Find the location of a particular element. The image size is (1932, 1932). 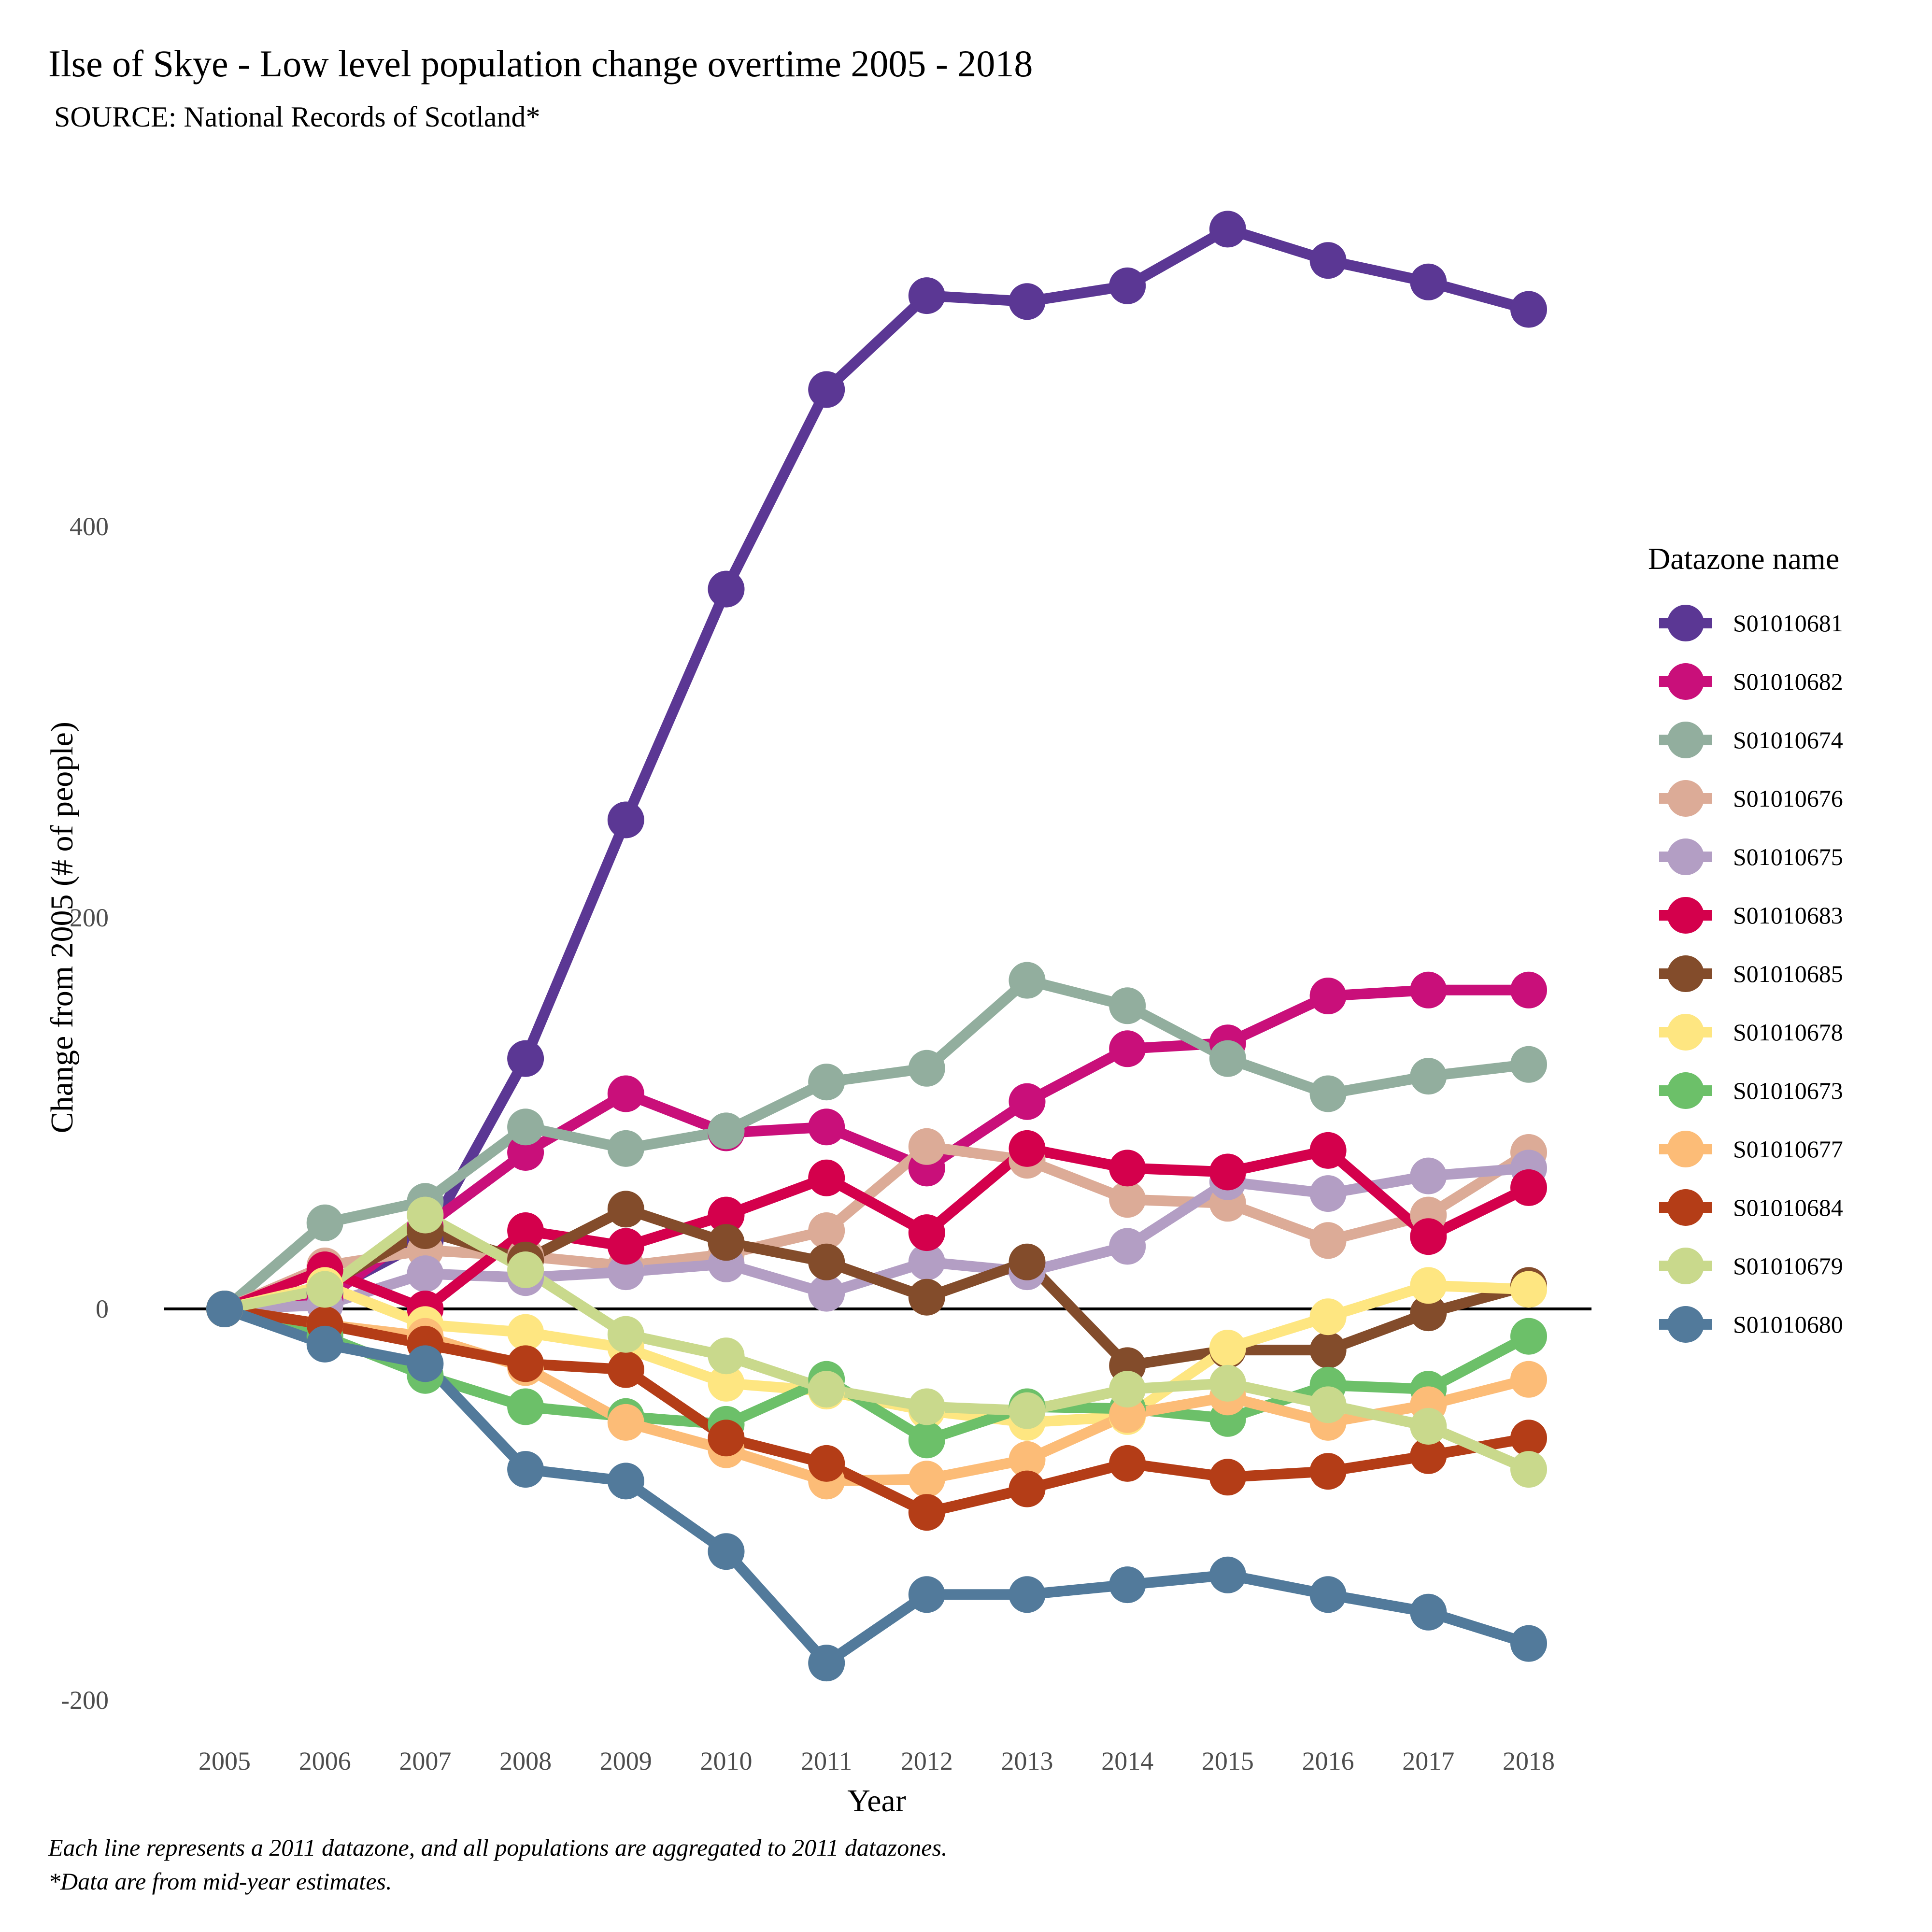

x-tick-label: 2018 is located at coordinates (1529, 1761).